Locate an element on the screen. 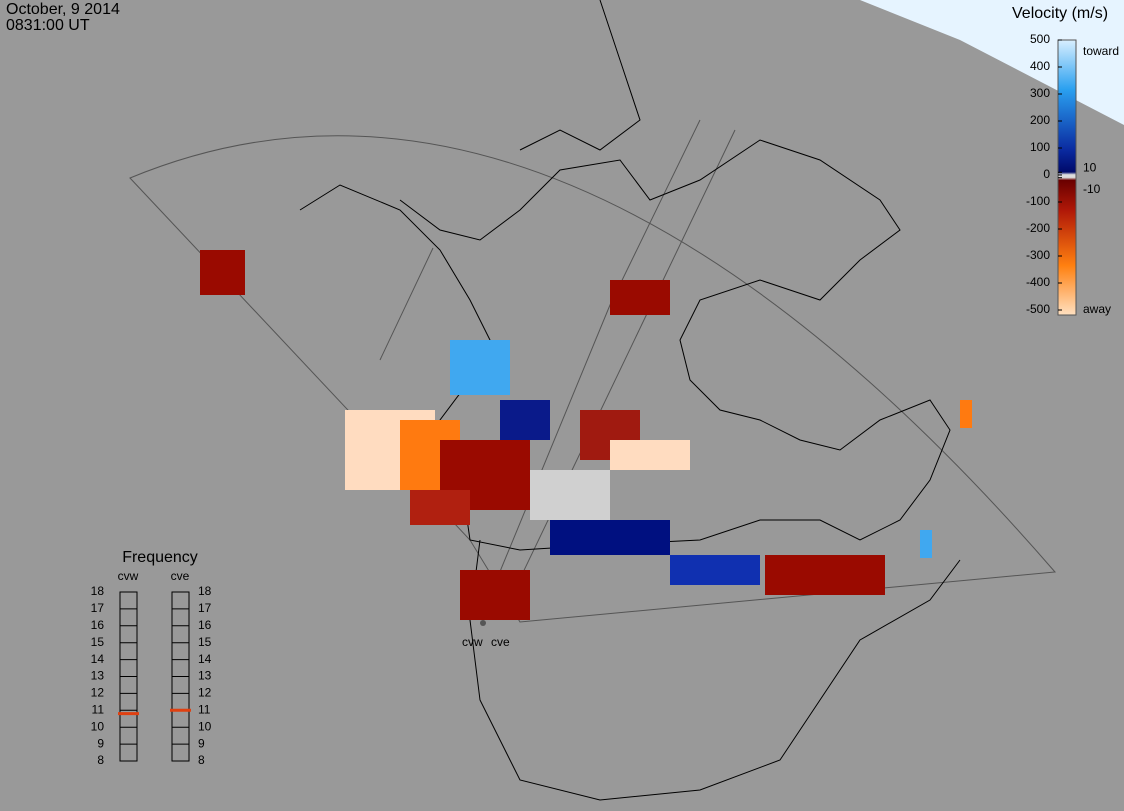  colorbar-tick-label: -200 is located at coordinates (1038, 228).